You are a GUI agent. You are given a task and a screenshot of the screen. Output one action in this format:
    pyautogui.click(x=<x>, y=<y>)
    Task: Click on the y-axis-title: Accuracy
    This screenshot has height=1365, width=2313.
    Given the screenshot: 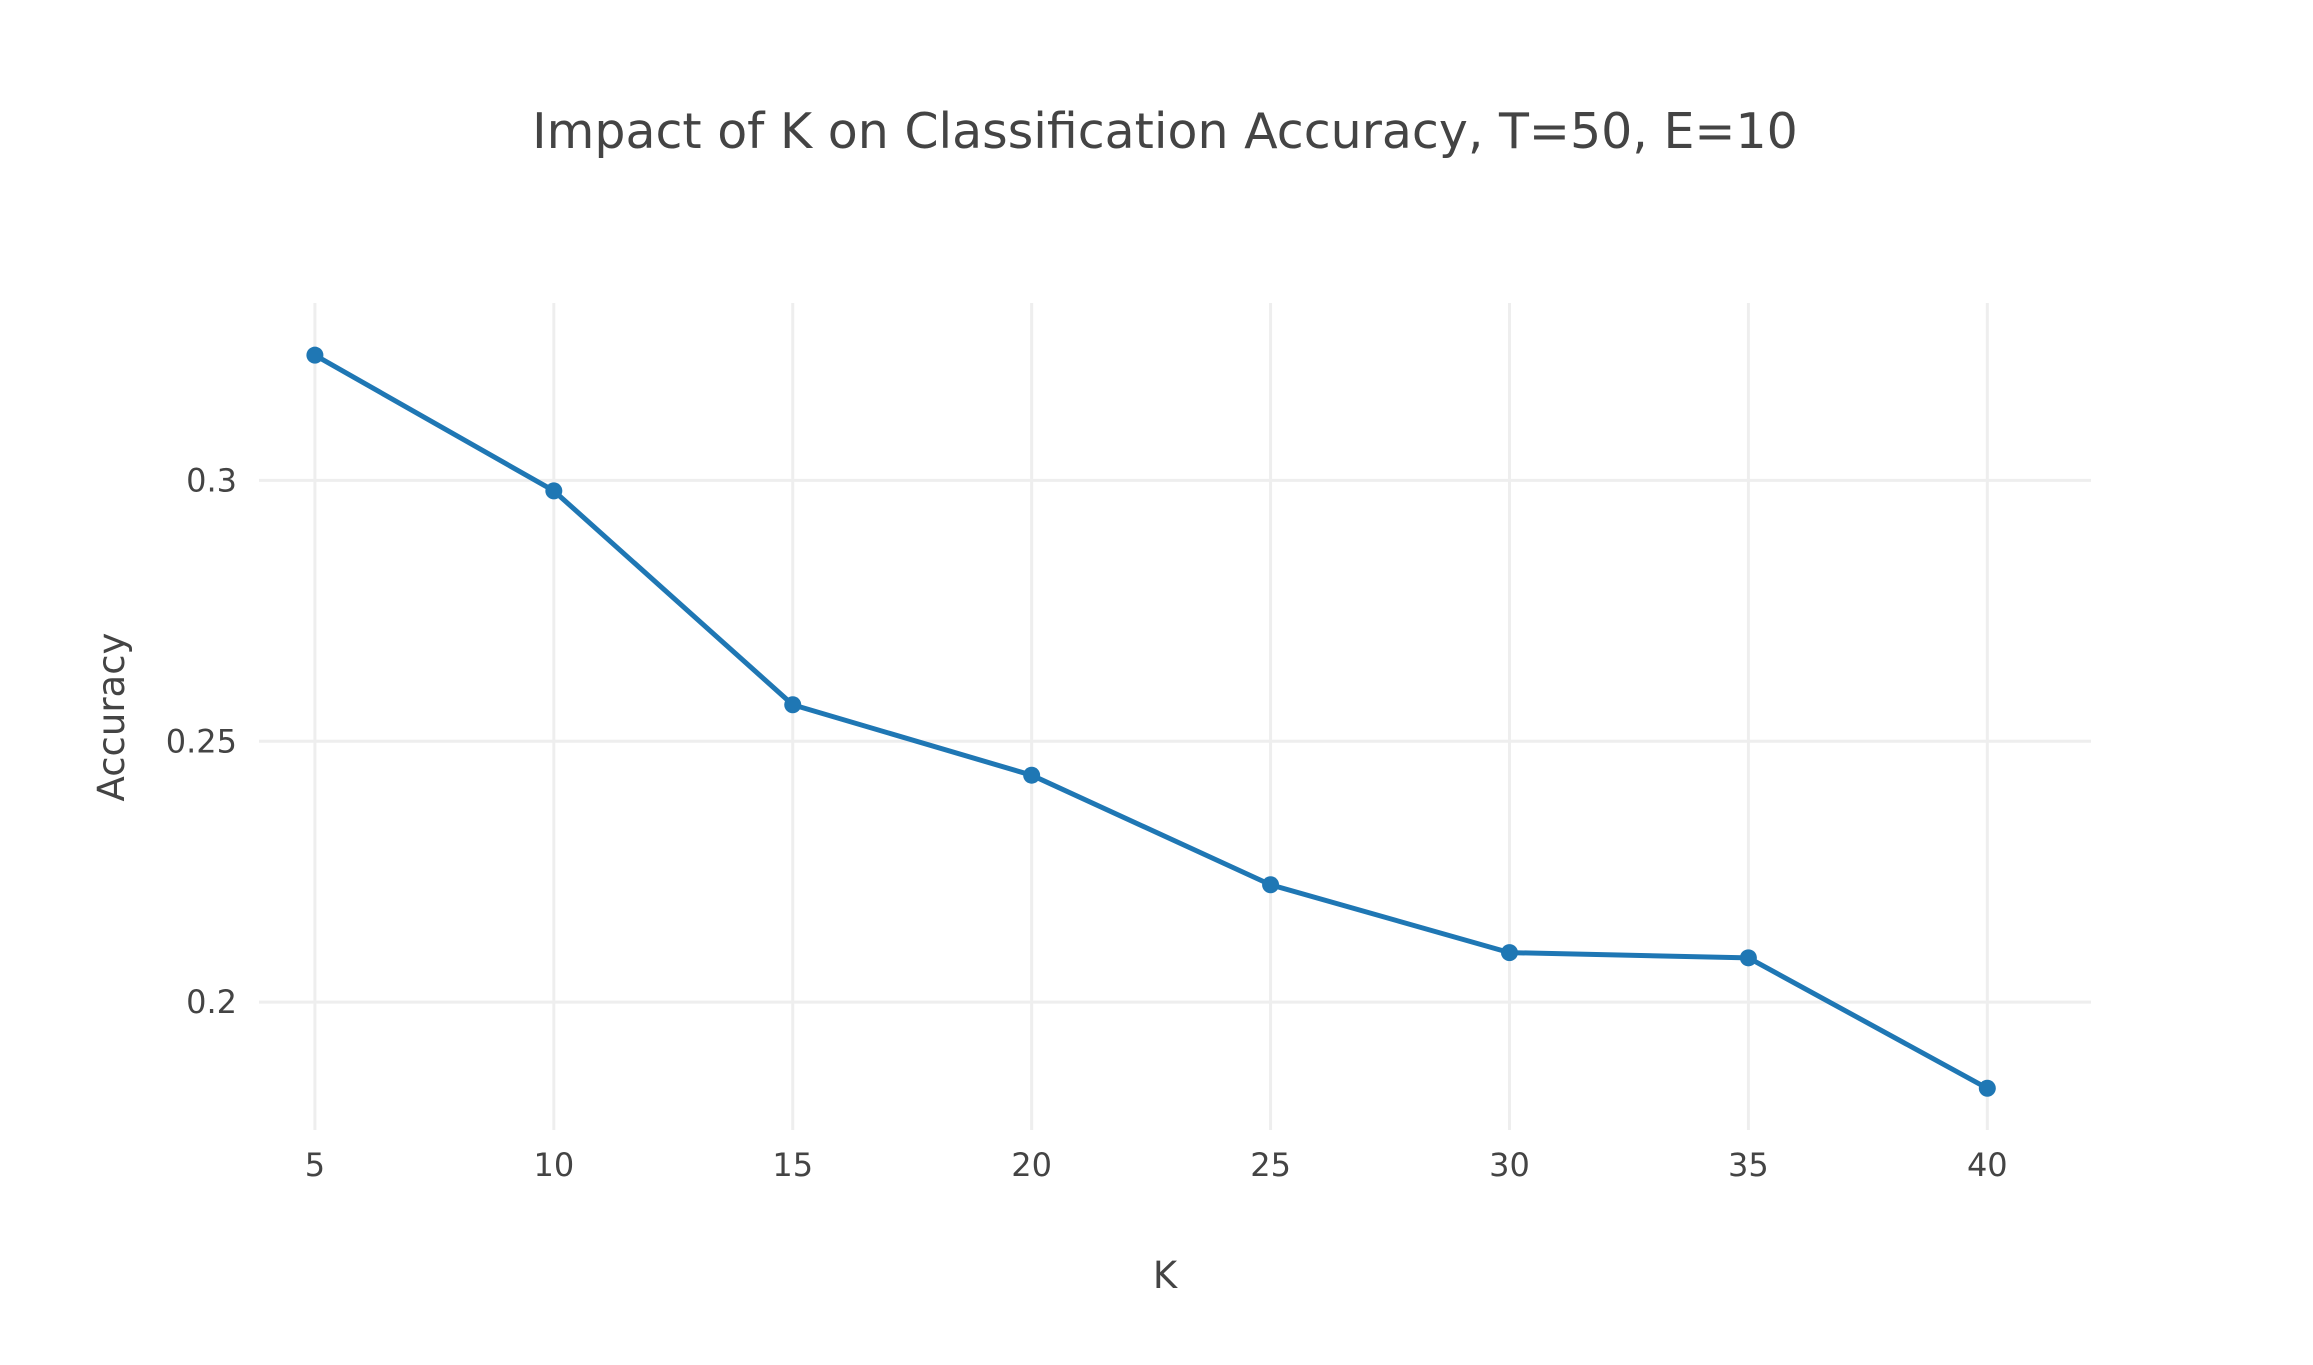 What is the action you would take?
    pyautogui.click(x=111, y=717)
    